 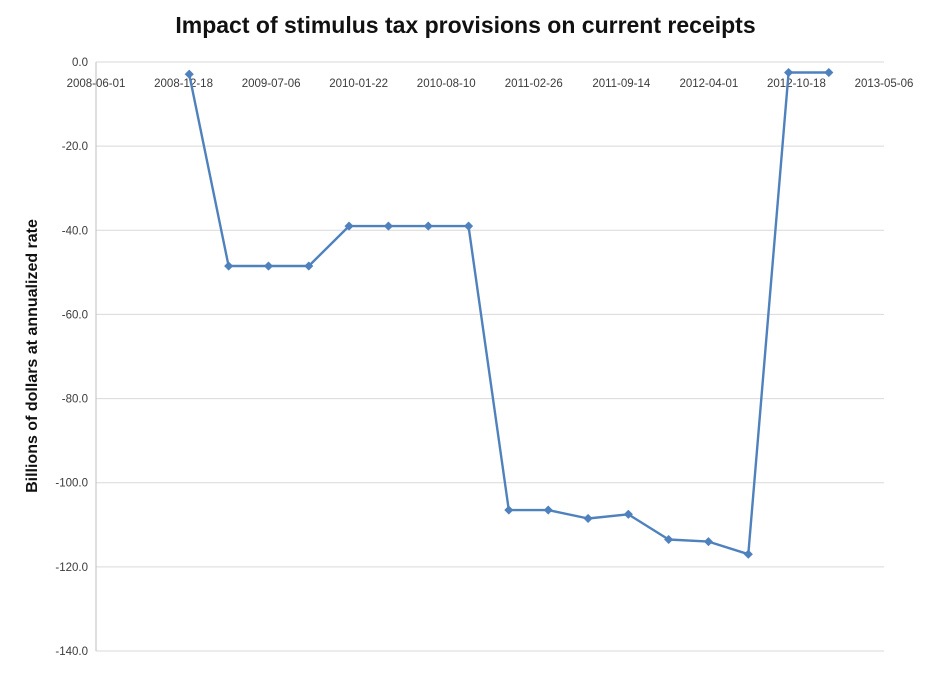 I want to click on x-tick-label: 2008-12-18, so click(x=183, y=84).